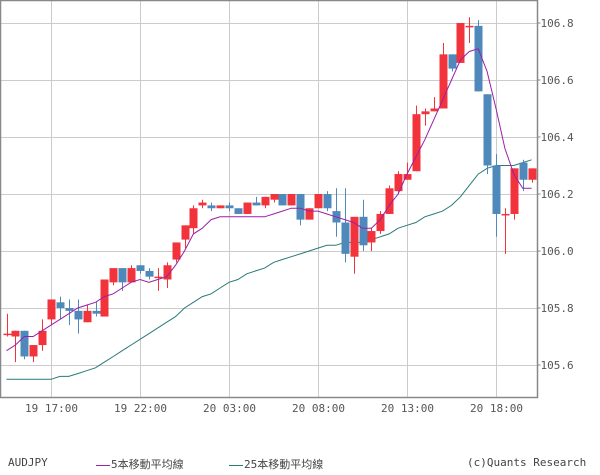 The image size is (600, 475). I want to click on ma25-label: 25本移動平均線, so click(284, 464).